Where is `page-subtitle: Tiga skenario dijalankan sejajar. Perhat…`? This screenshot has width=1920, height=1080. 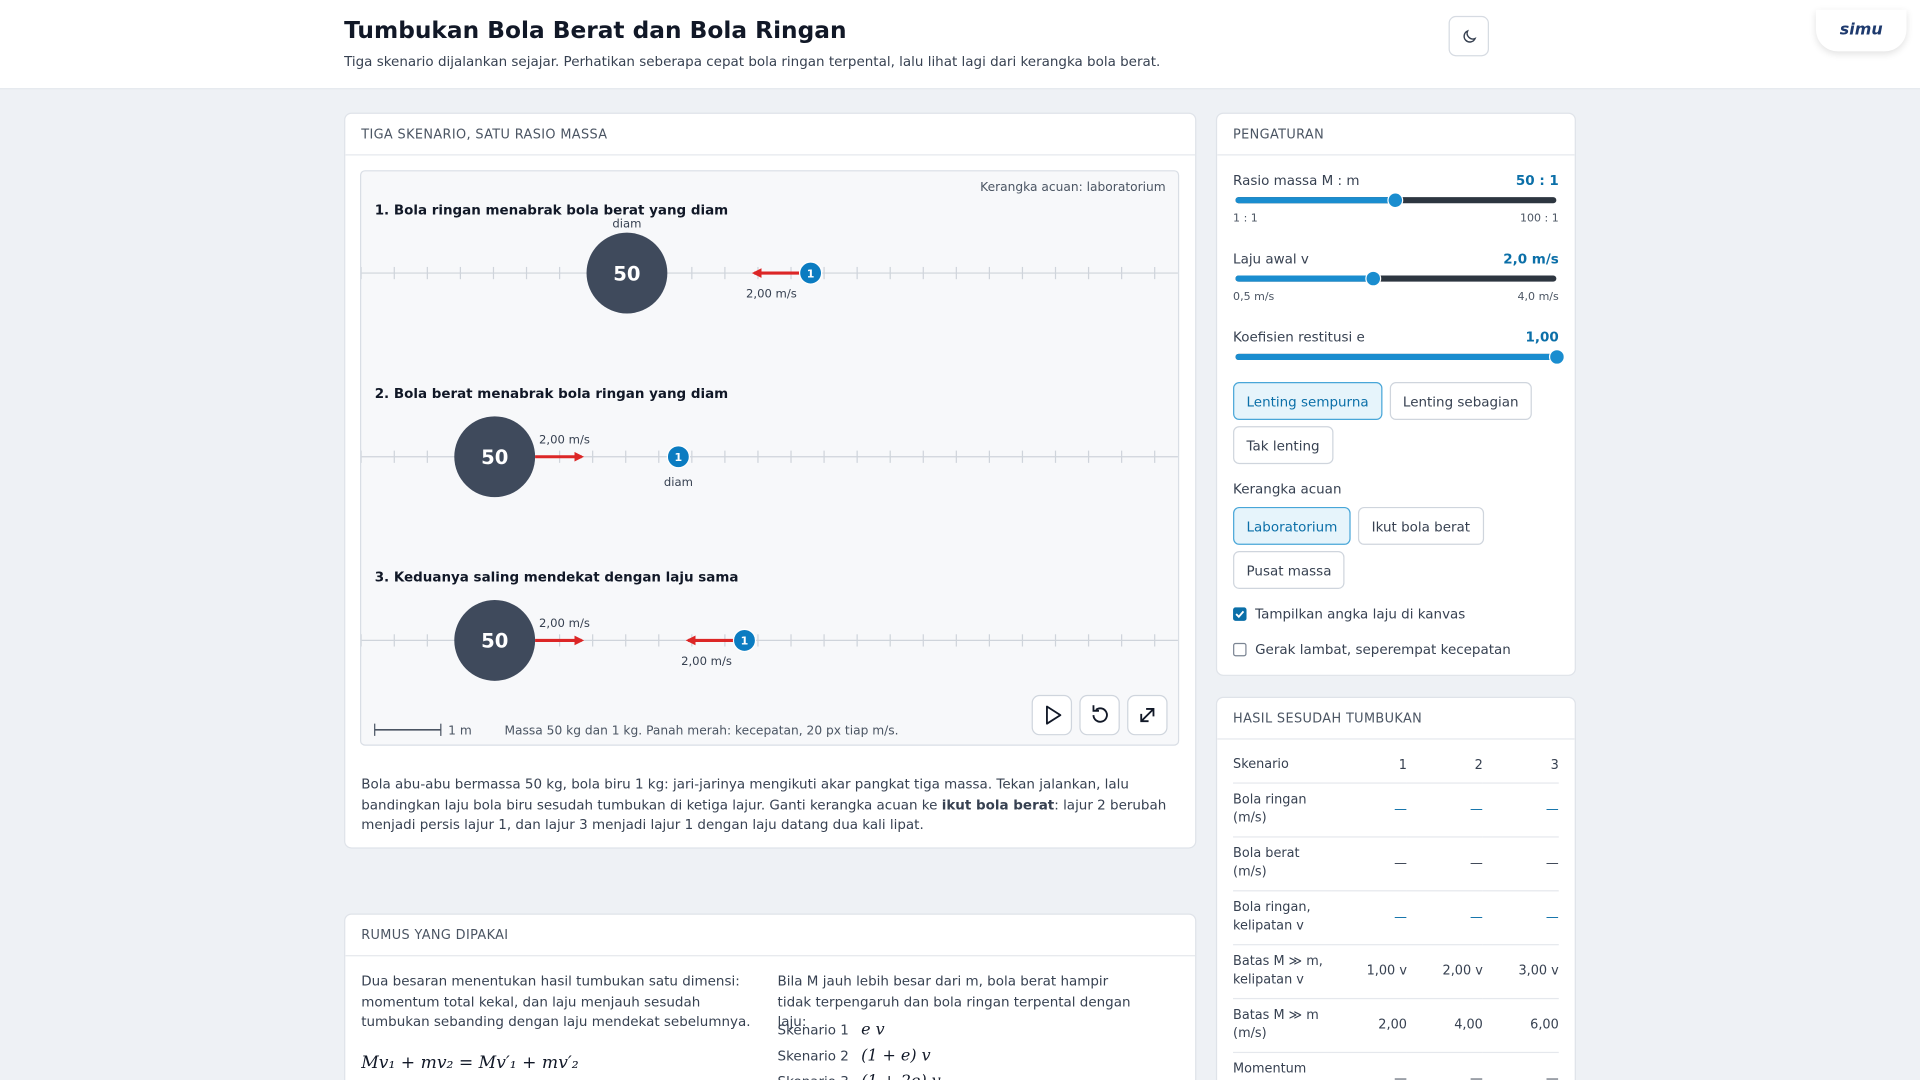 page-subtitle: Tiga skenario dijalankan sejajar. Perhat… is located at coordinates (752, 61).